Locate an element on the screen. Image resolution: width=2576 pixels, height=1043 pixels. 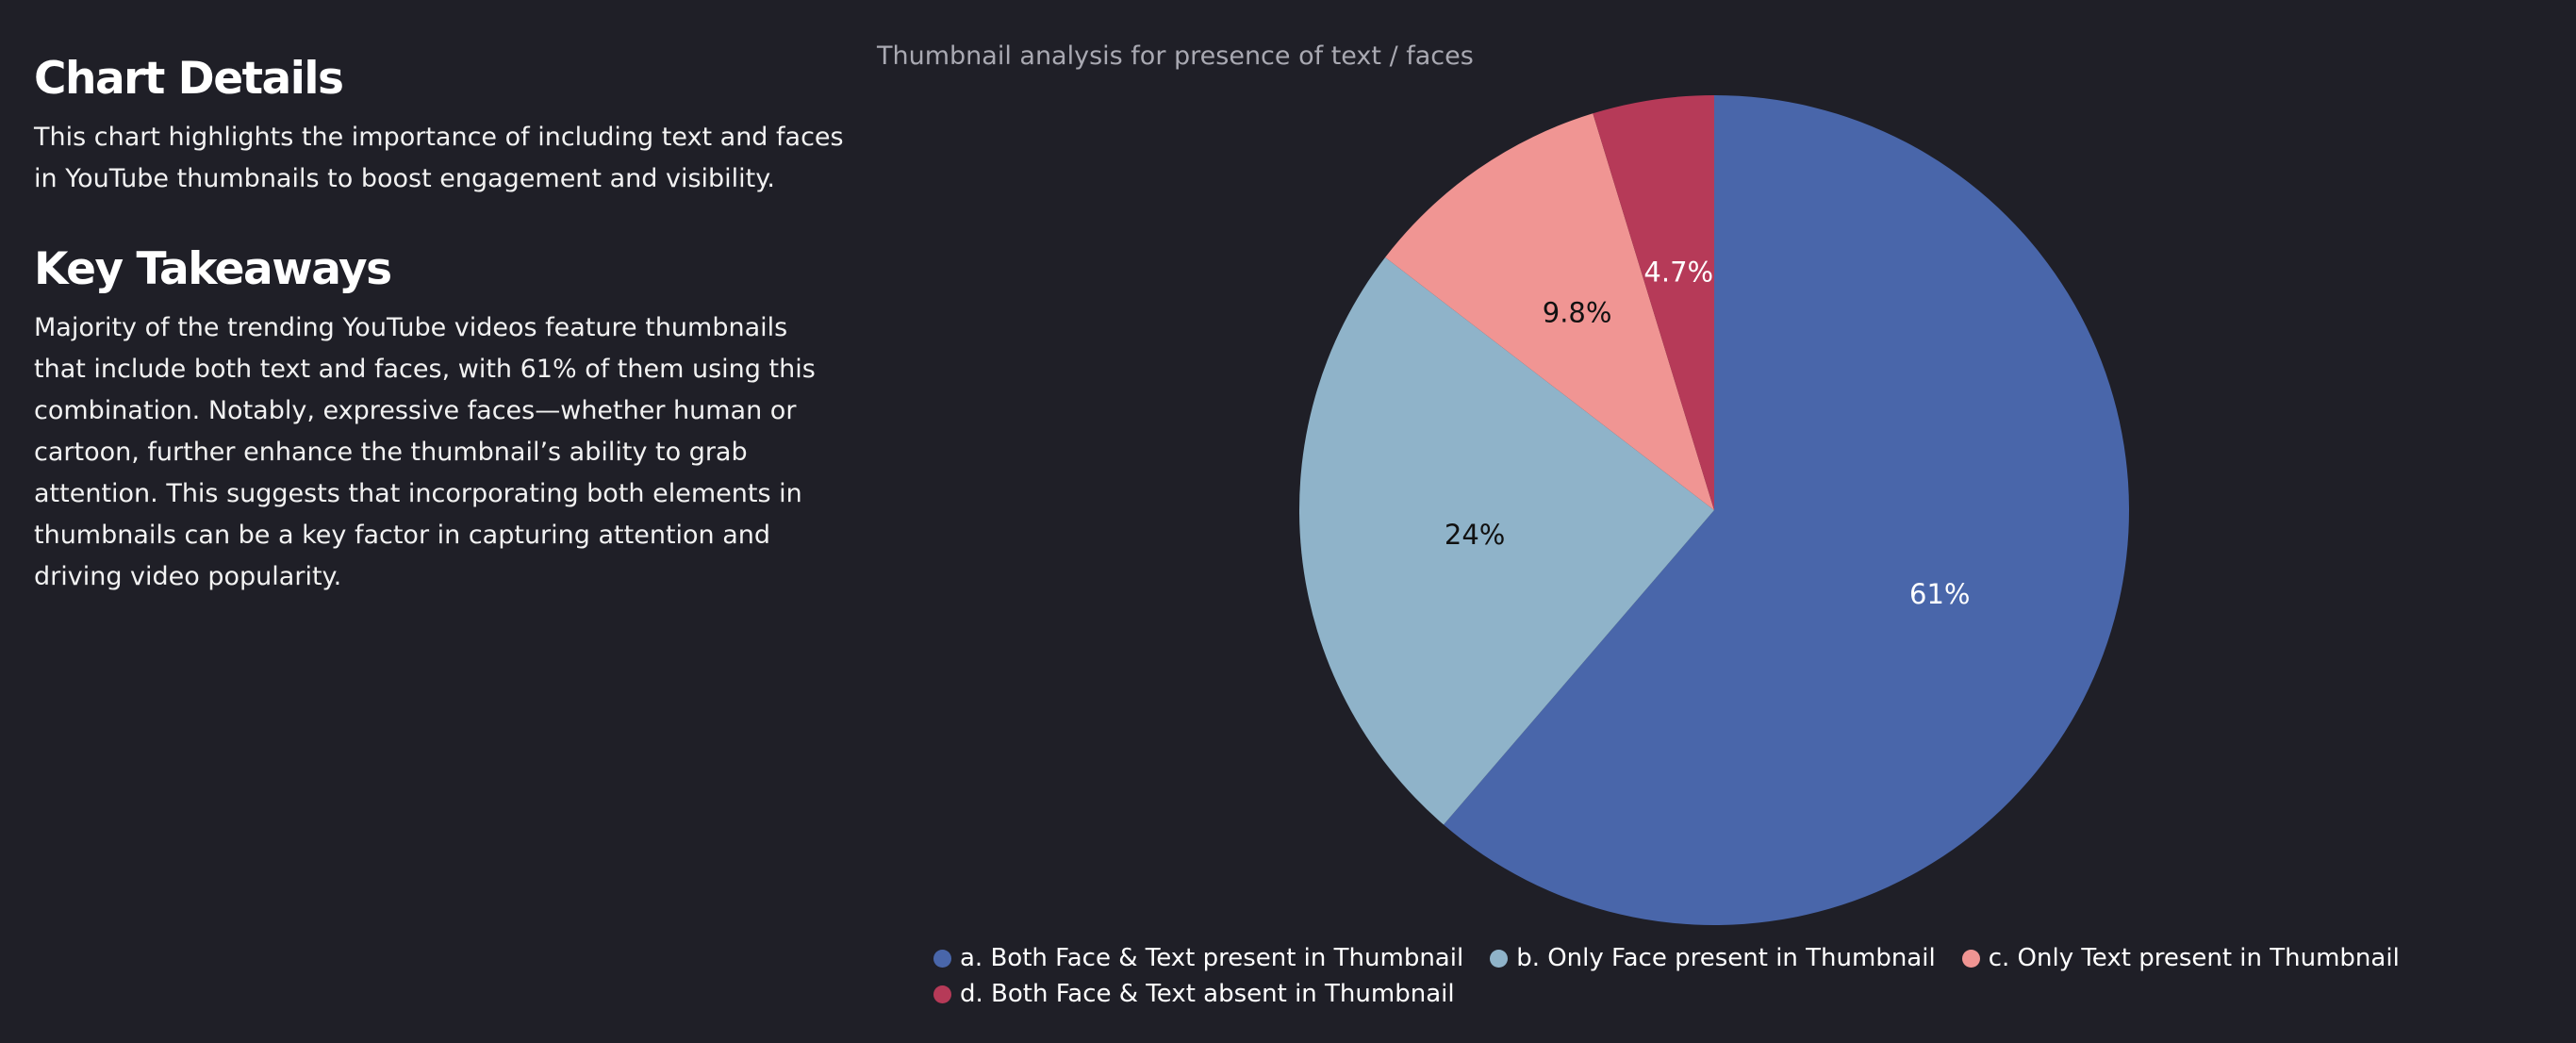
key-takeaways-heading: Key Takeaways is located at coordinates (213, 269).